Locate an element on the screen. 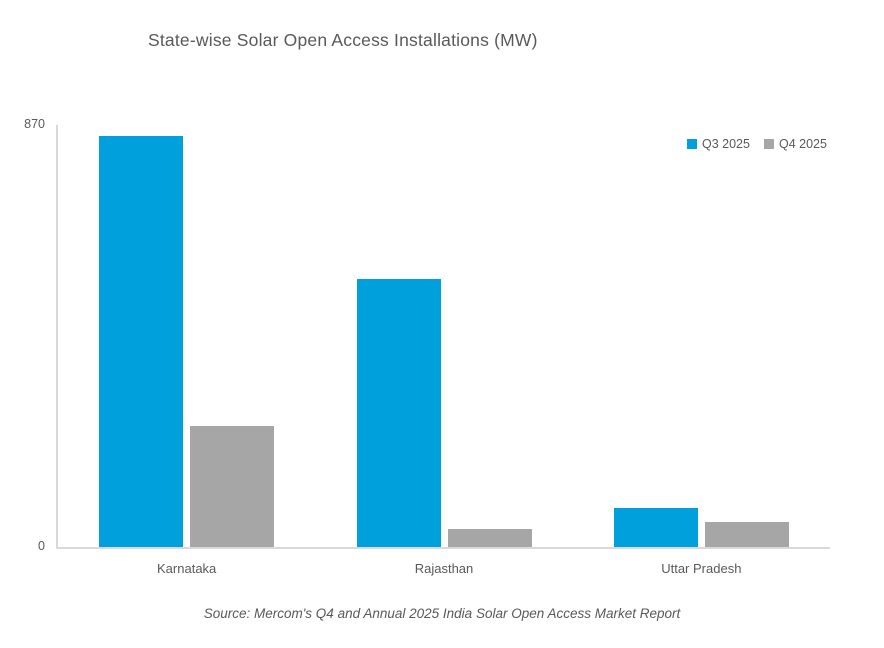  chart-legend: Q3 2025 Q4 2025 is located at coordinates (757, 144).